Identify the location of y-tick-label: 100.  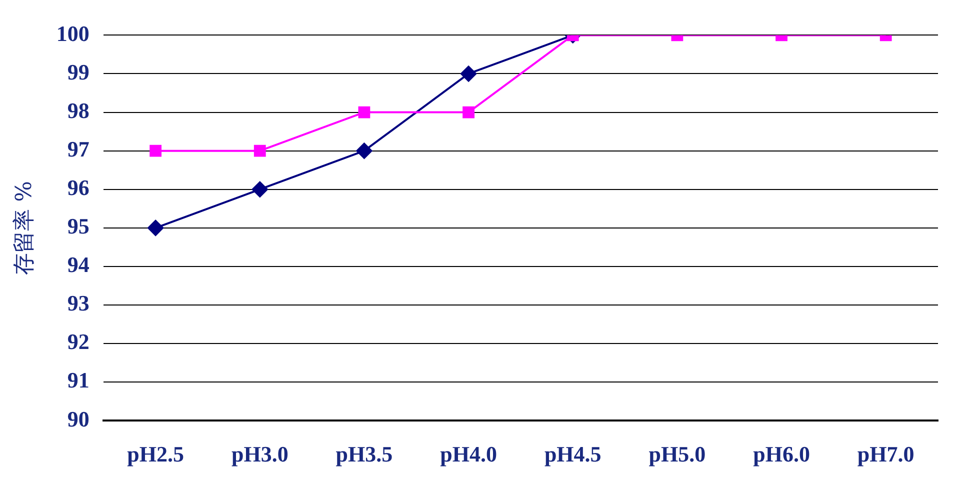
(73, 33).